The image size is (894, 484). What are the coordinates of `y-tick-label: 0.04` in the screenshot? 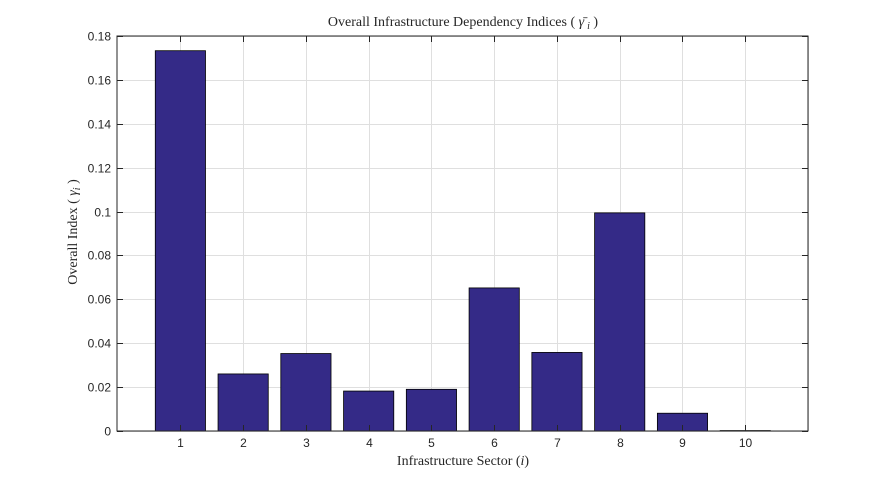 It's located at (100, 344).